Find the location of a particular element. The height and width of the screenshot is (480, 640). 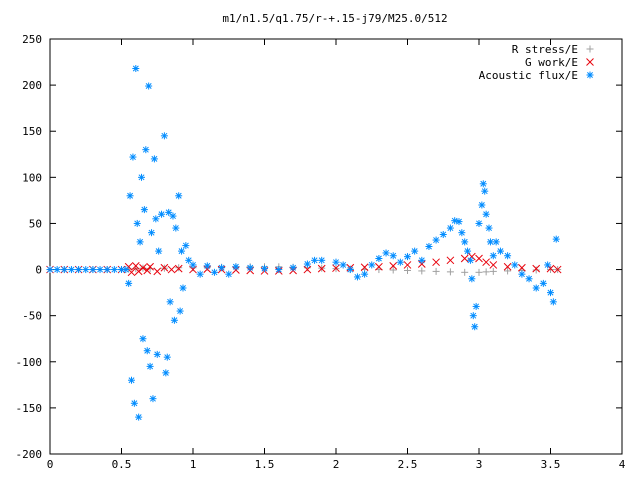

legend-label: Acoustic flux/E is located at coordinates (528, 75).